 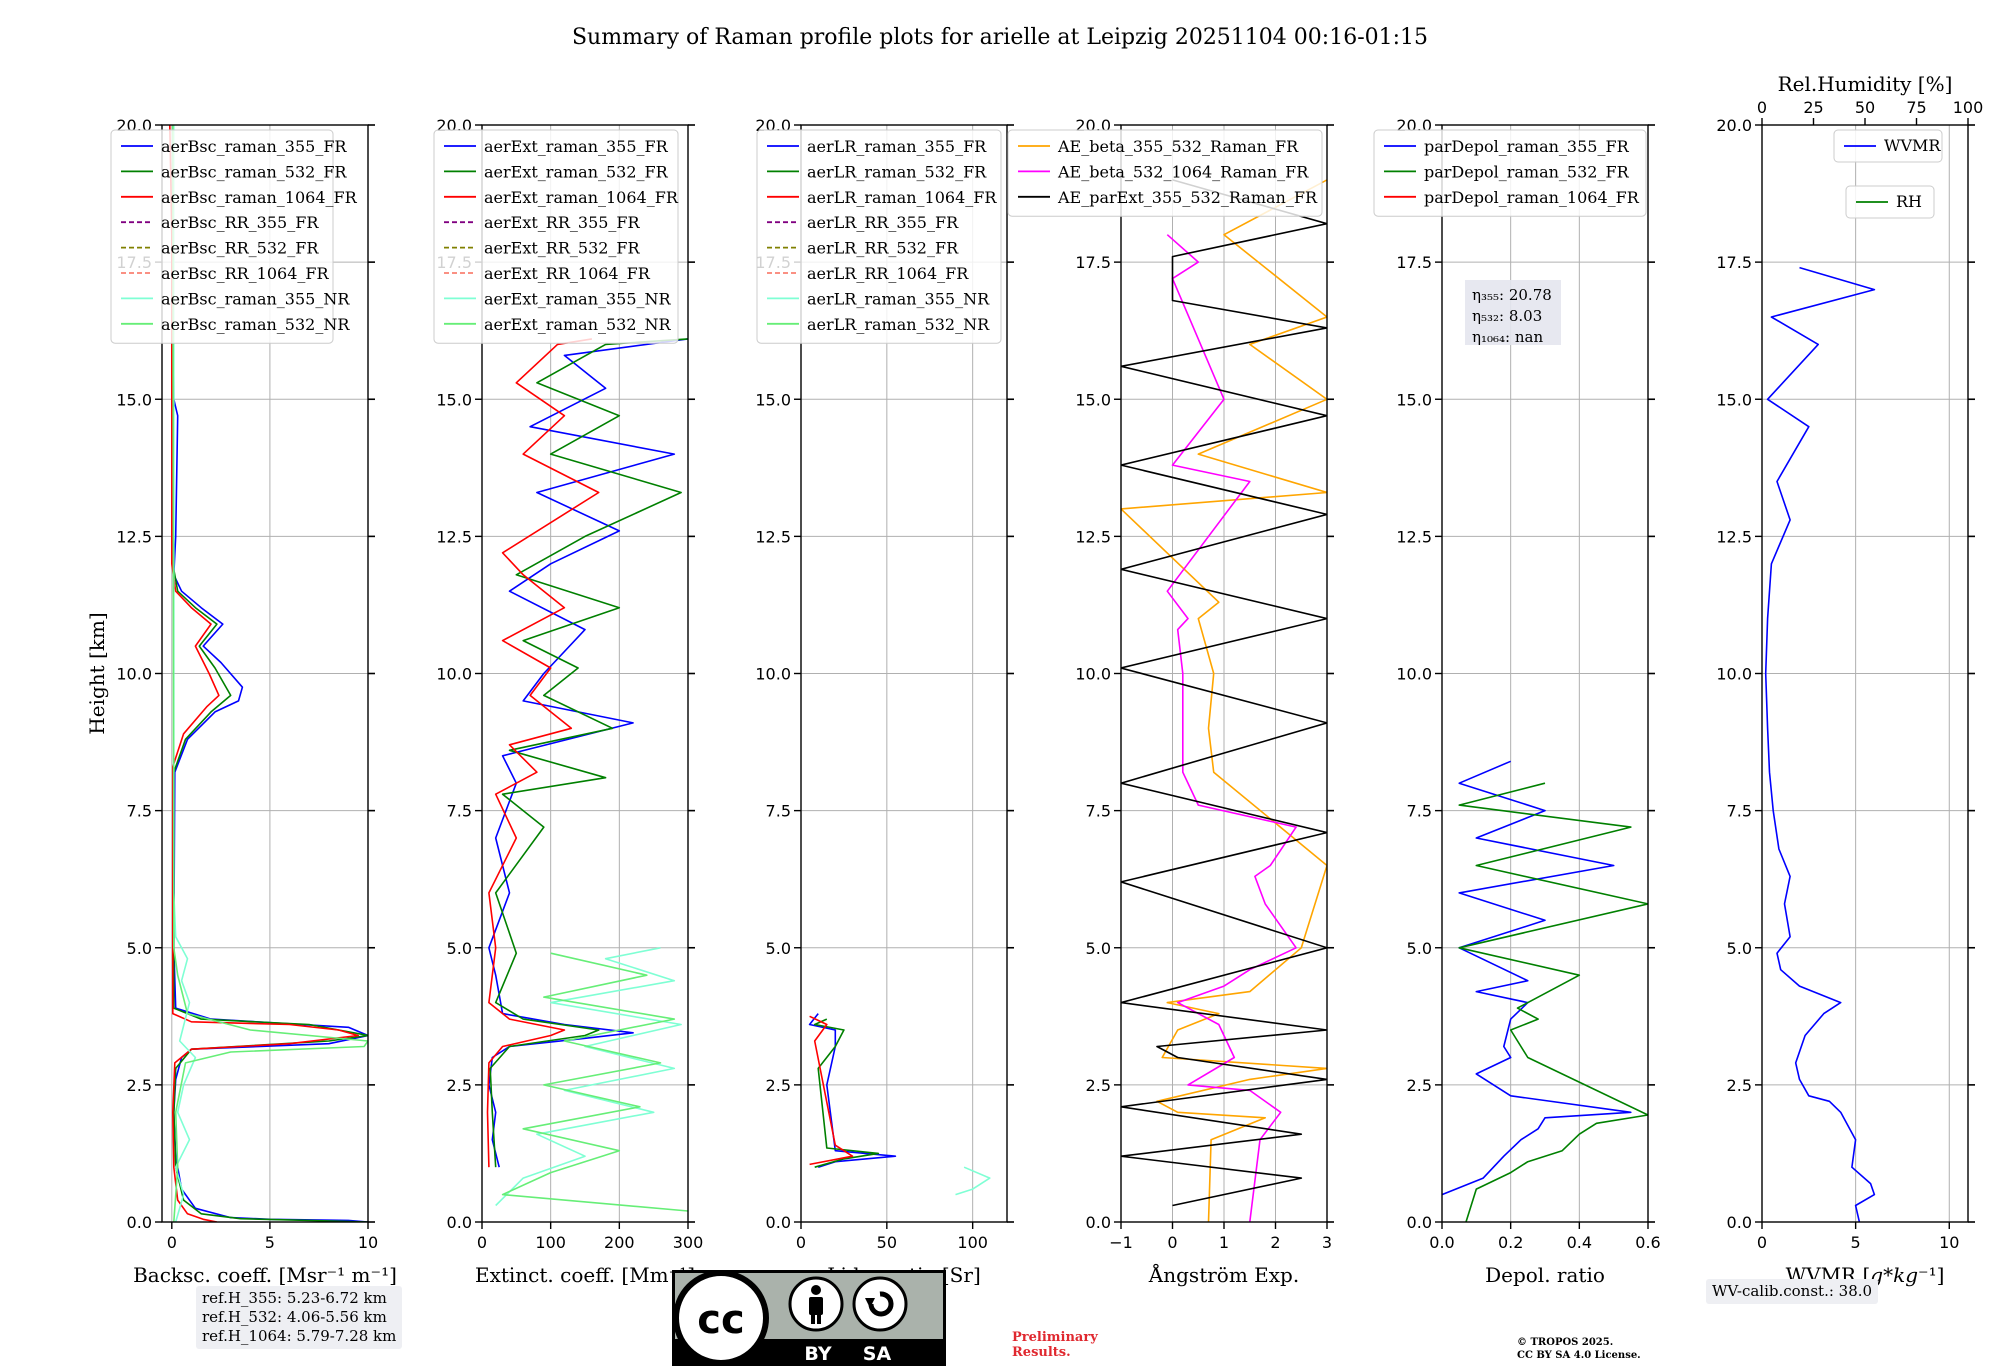 What do you see at coordinates (1223, 1274) in the screenshot?
I see `x-axis-label: Ångström Exp.` at bounding box center [1223, 1274].